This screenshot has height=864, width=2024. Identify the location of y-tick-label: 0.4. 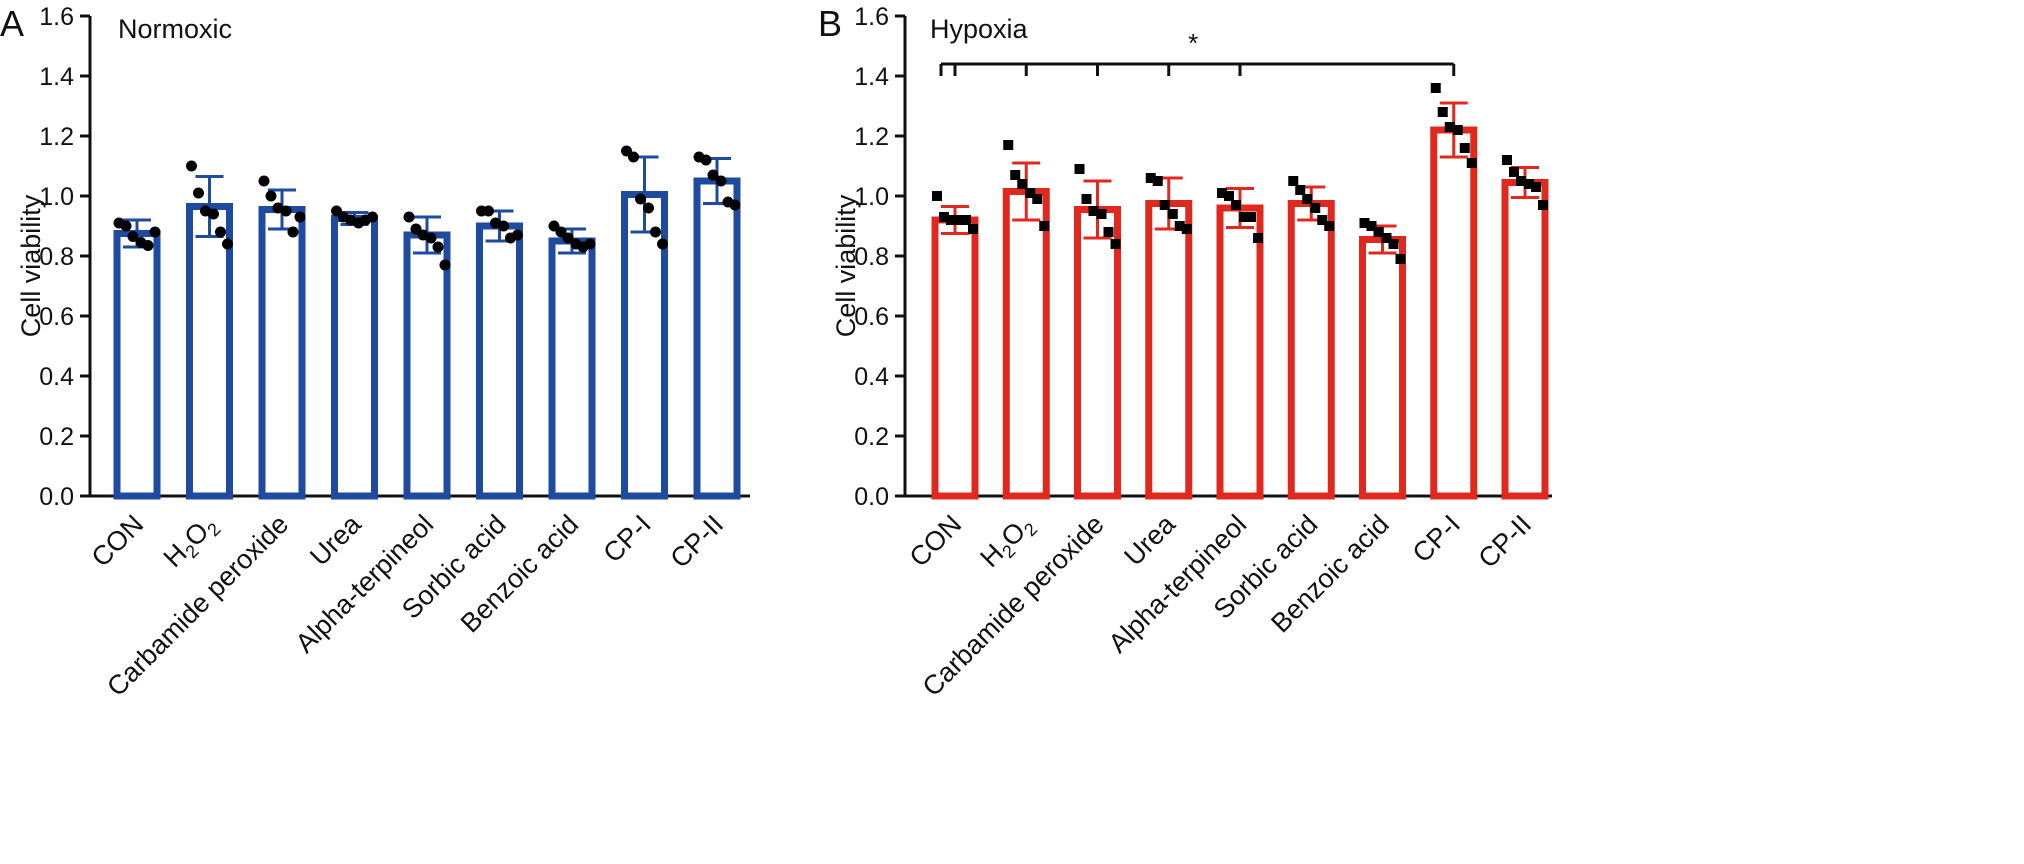
(871, 377).